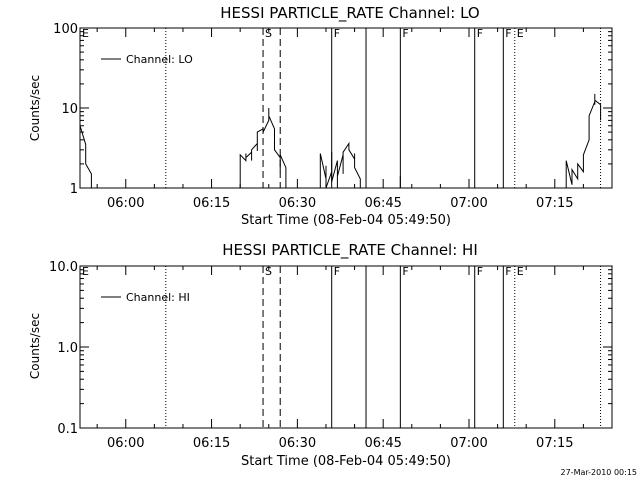  I want to click on hi-x-tick-label: 06:00, so click(125, 443).